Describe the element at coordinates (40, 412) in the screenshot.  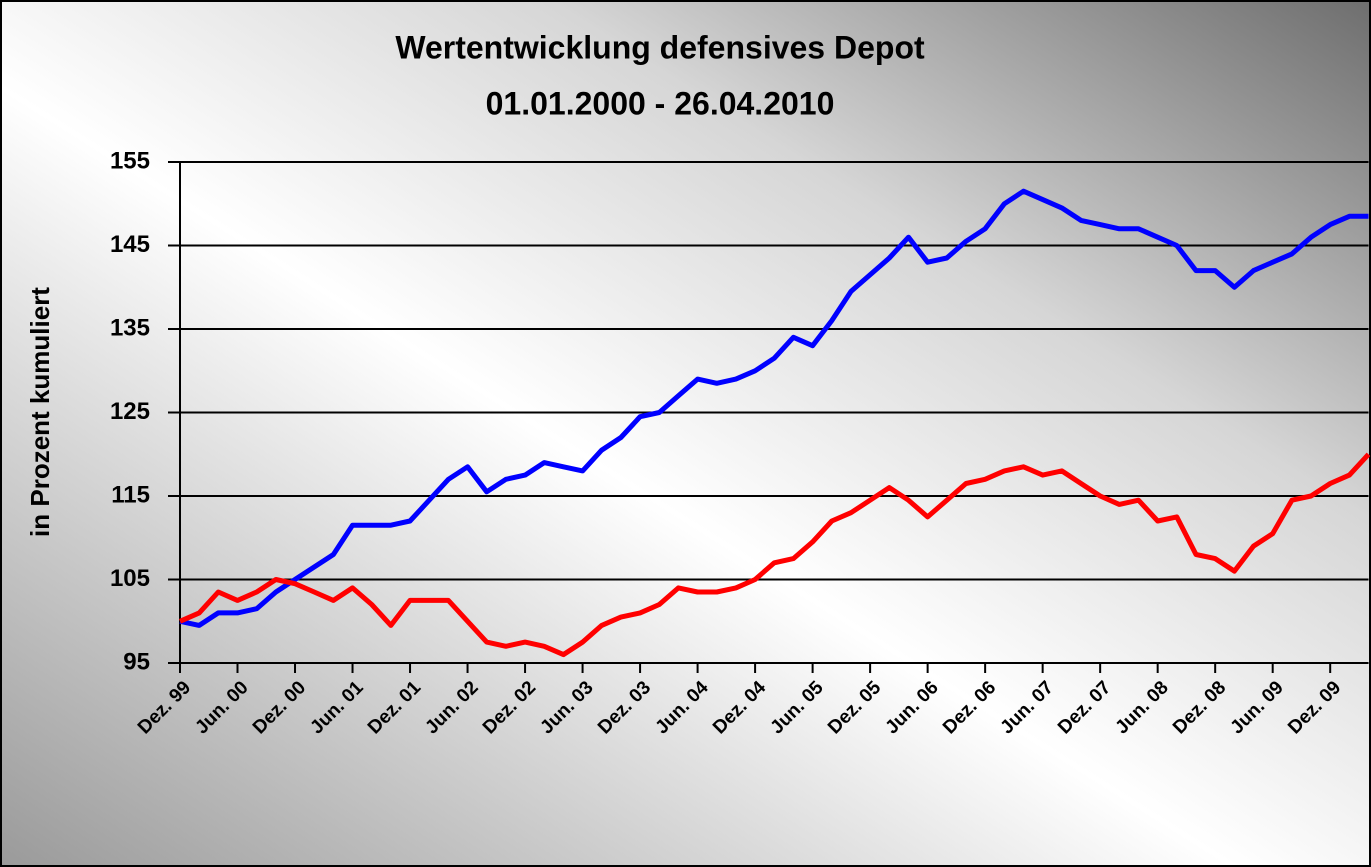
I see `y-axis-title: in Prozent kumuliert` at that location.